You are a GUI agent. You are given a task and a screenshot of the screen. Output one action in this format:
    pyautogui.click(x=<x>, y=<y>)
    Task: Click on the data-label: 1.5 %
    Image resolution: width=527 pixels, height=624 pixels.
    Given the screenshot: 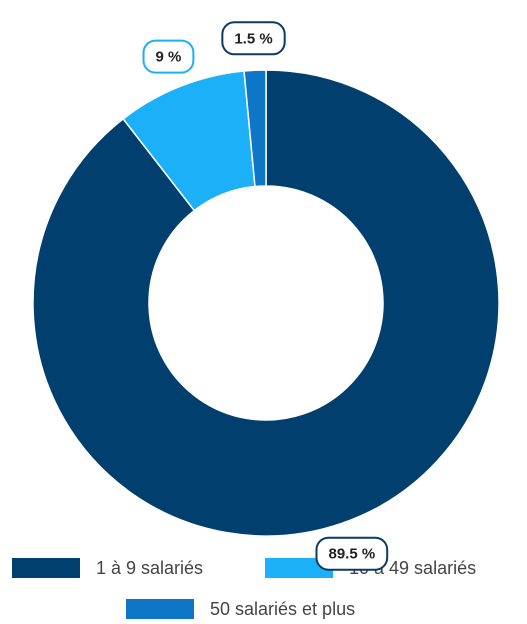 What is the action you would take?
    pyautogui.click(x=253, y=38)
    